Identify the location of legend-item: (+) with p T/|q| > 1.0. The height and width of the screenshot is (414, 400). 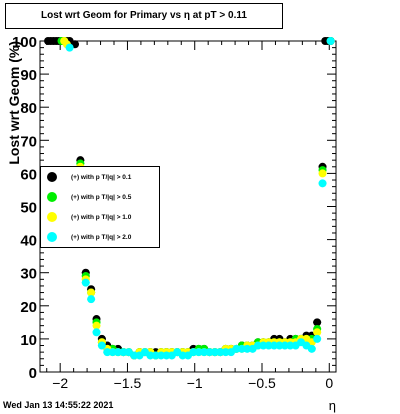
(89, 217).